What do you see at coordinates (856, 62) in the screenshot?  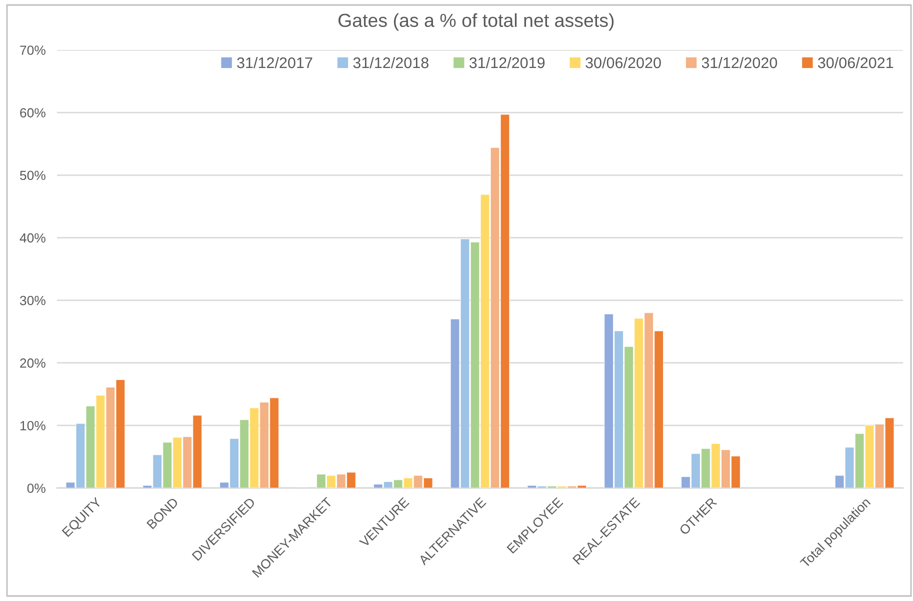 I see `legend-label: 30/06/2021` at bounding box center [856, 62].